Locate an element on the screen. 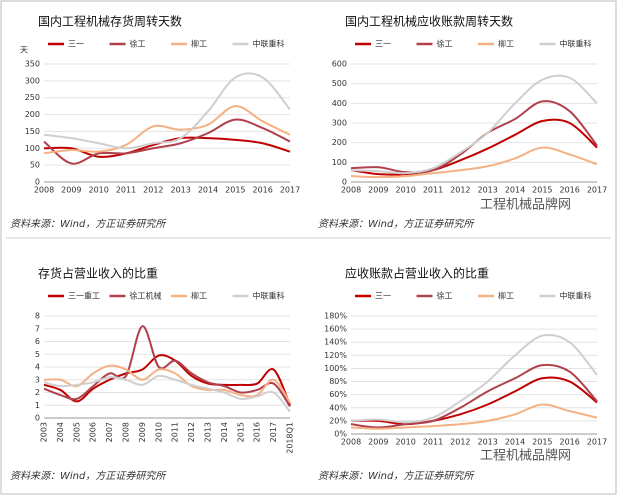  y-tick-label: 1 is located at coordinates (37, 405).